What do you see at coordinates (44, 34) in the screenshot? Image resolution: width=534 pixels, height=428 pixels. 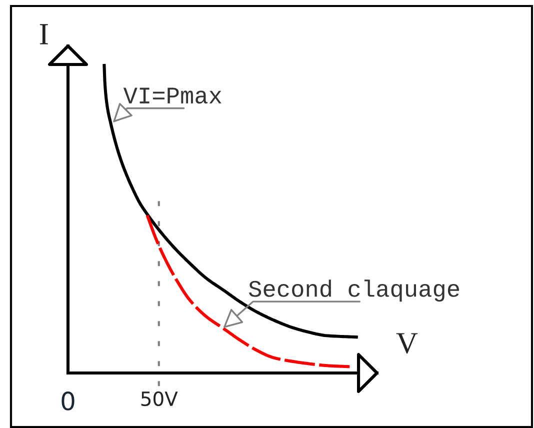 I see `y-axis-title: I` at bounding box center [44, 34].